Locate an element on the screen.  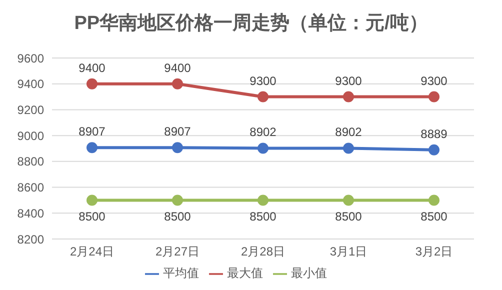
x-tick-label: 2月27日 is located at coordinates (177, 251).